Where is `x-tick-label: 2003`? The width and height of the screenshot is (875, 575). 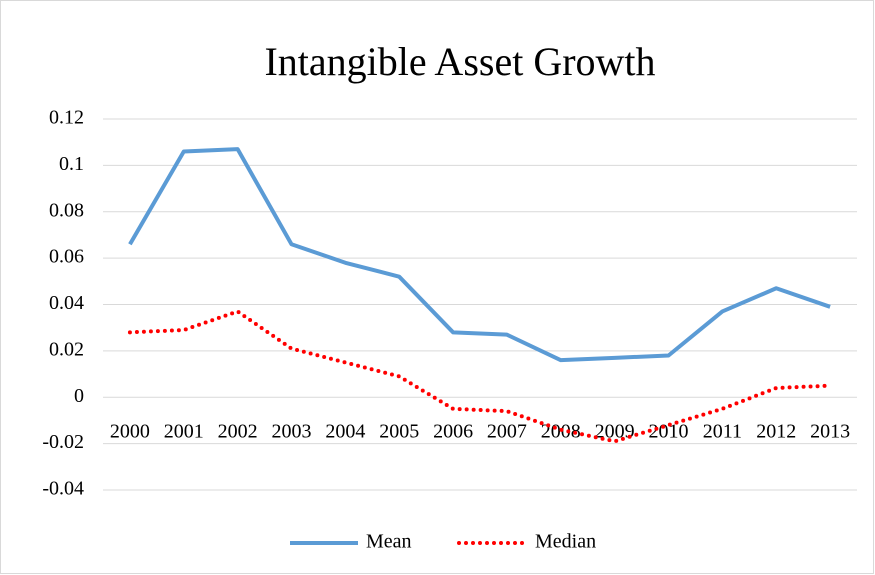 x-tick-label: 2003 is located at coordinates (292, 432).